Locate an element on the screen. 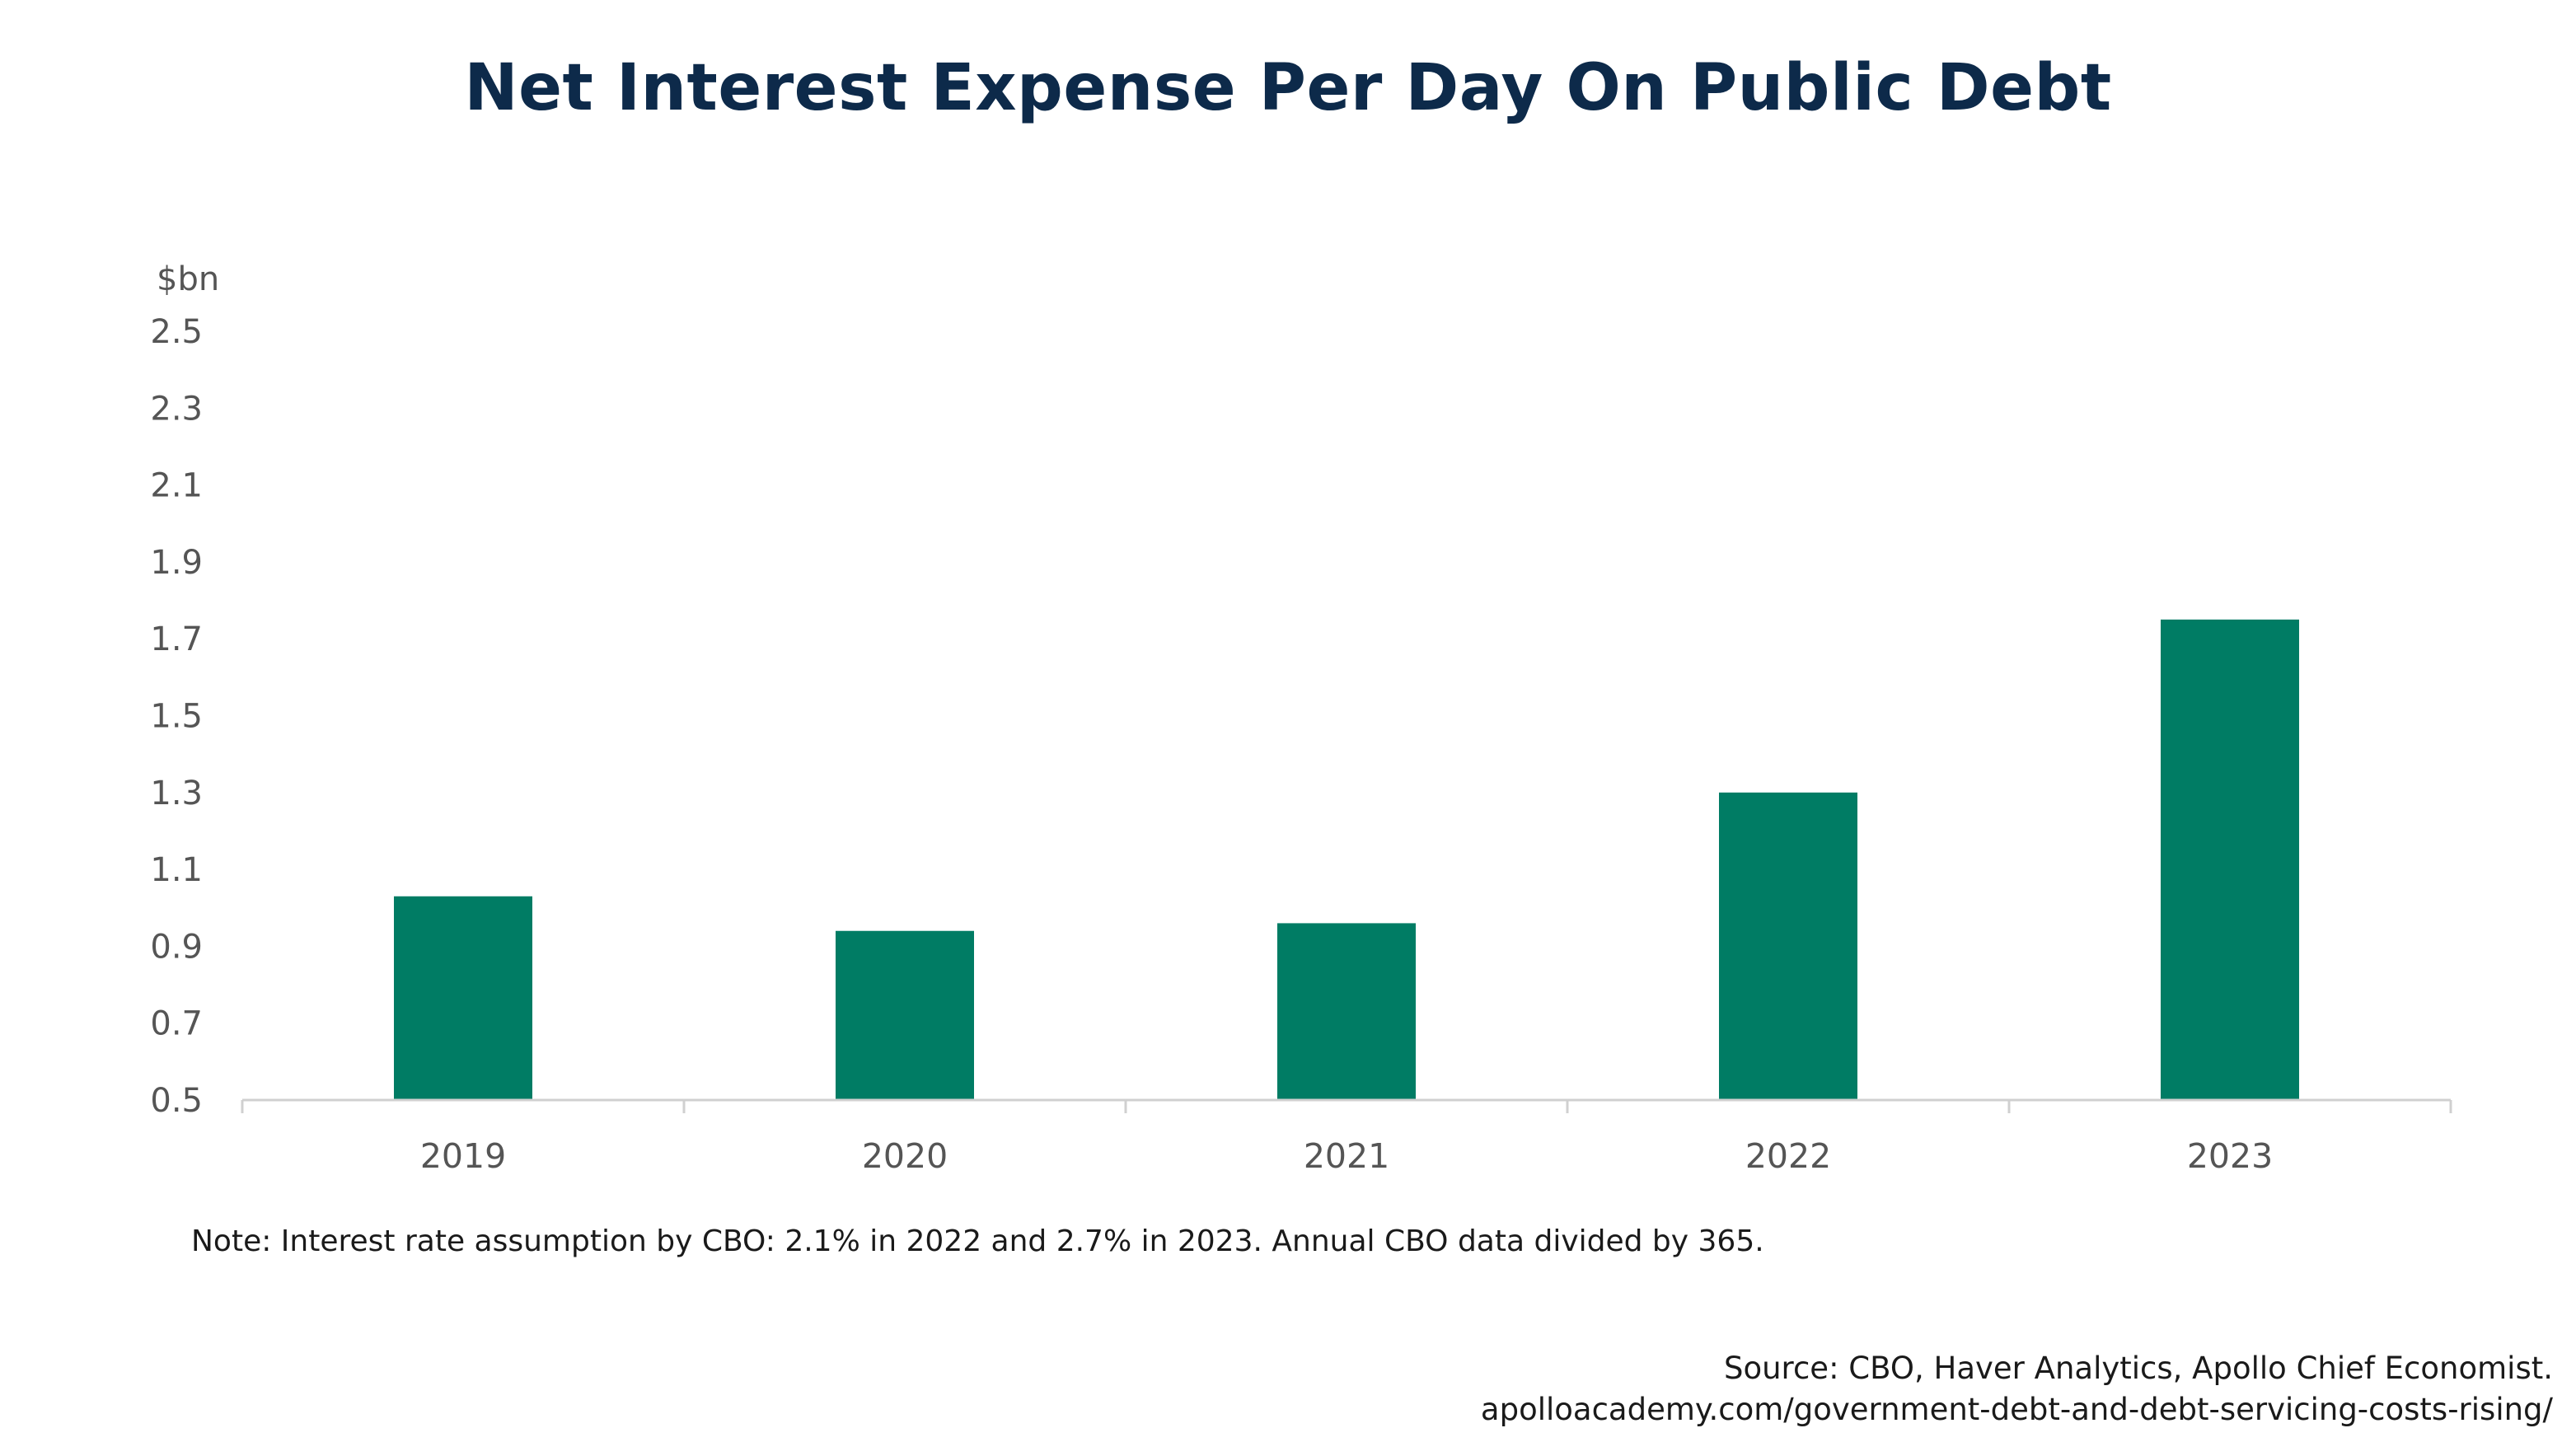 Image resolution: width=2576 pixels, height=1442 pixels. y-tick-label: 1.7 is located at coordinates (176, 639).